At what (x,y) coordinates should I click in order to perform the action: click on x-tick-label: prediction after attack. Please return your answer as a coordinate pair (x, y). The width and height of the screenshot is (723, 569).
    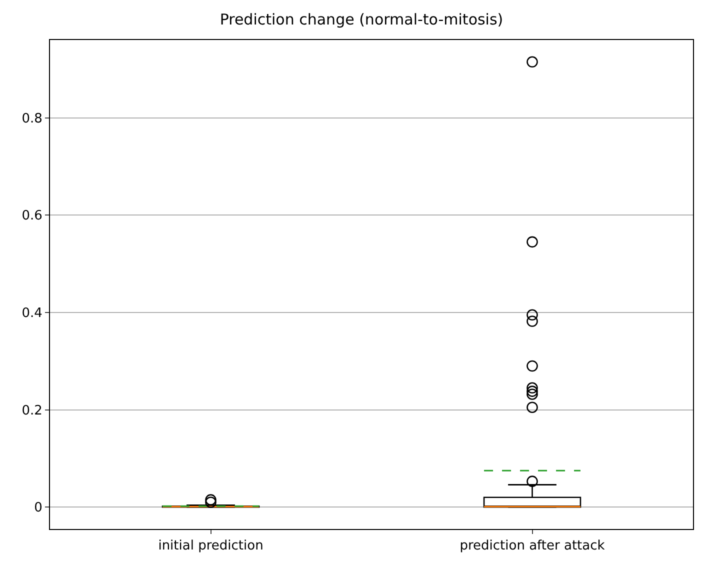
    Looking at the image, I should click on (533, 546).